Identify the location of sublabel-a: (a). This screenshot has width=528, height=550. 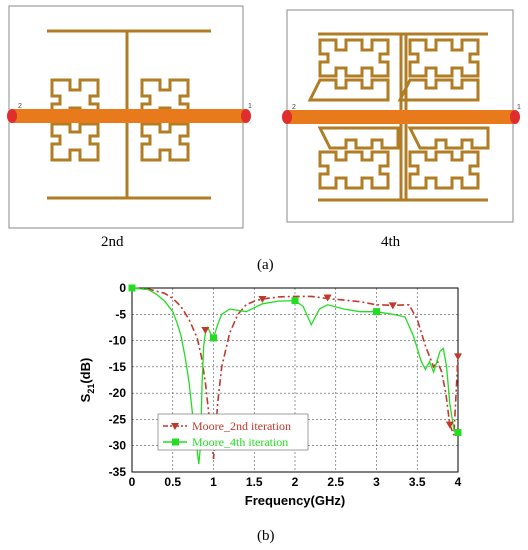
(265, 265).